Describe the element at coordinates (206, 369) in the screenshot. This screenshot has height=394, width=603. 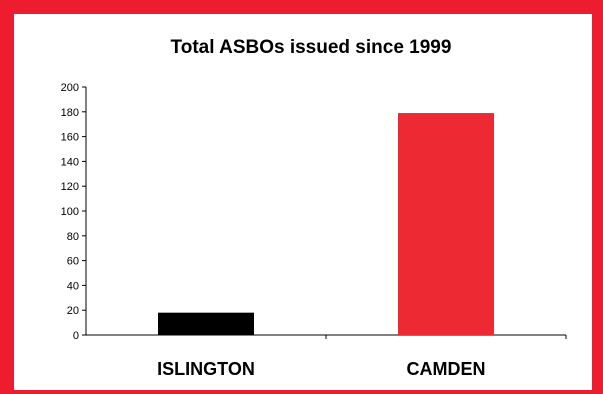
I see `category-label-islington: ISLINGTON` at that location.